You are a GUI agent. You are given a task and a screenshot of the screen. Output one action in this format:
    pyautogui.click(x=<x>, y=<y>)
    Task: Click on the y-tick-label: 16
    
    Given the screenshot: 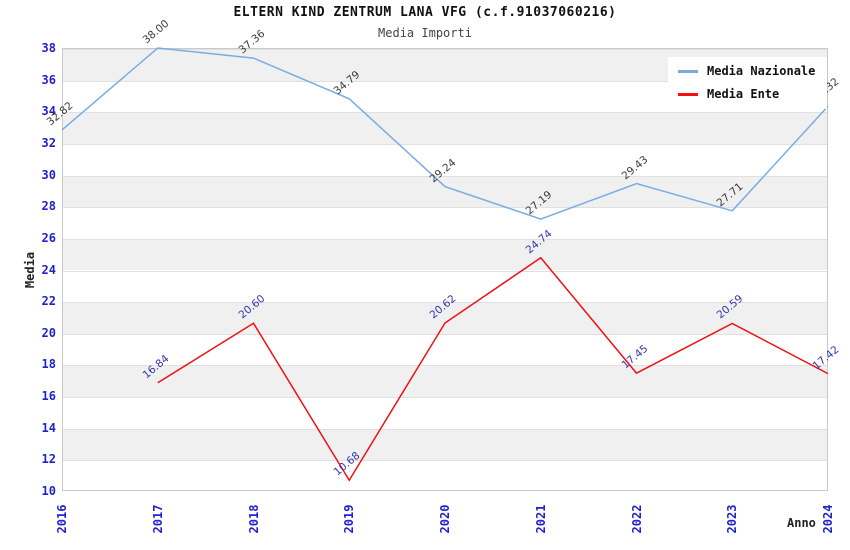 What is the action you would take?
    pyautogui.click(x=48, y=396)
    